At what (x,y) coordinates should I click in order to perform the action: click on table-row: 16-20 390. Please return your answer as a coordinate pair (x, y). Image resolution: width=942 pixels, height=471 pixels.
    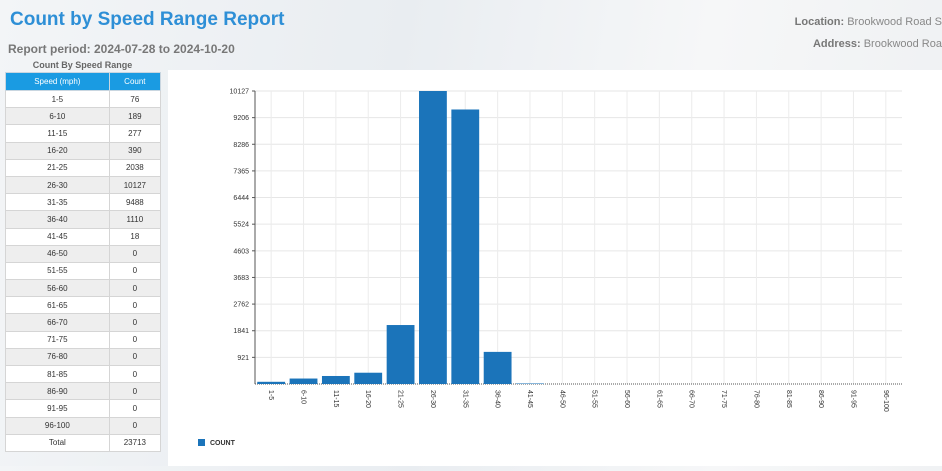
    Looking at the image, I should click on (83, 150).